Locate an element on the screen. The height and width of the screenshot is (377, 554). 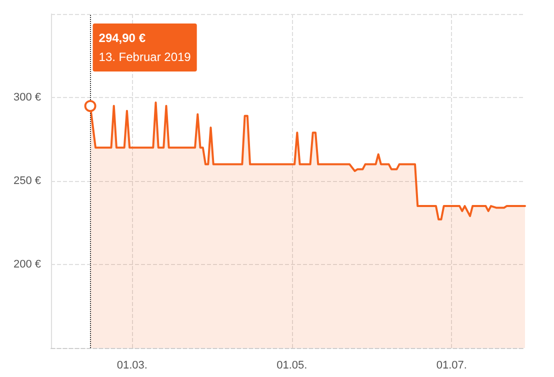
y-tick-label: 200 € is located at coordinates (27, 264).